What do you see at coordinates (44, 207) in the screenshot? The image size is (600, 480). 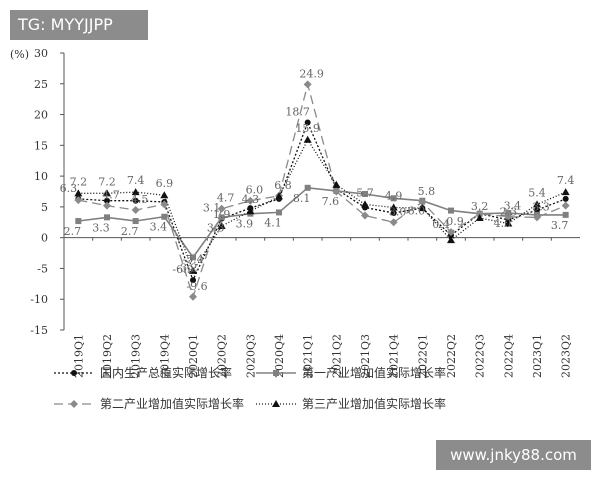 I see `y-tick-label: 5` at bounding box center [44, 207].